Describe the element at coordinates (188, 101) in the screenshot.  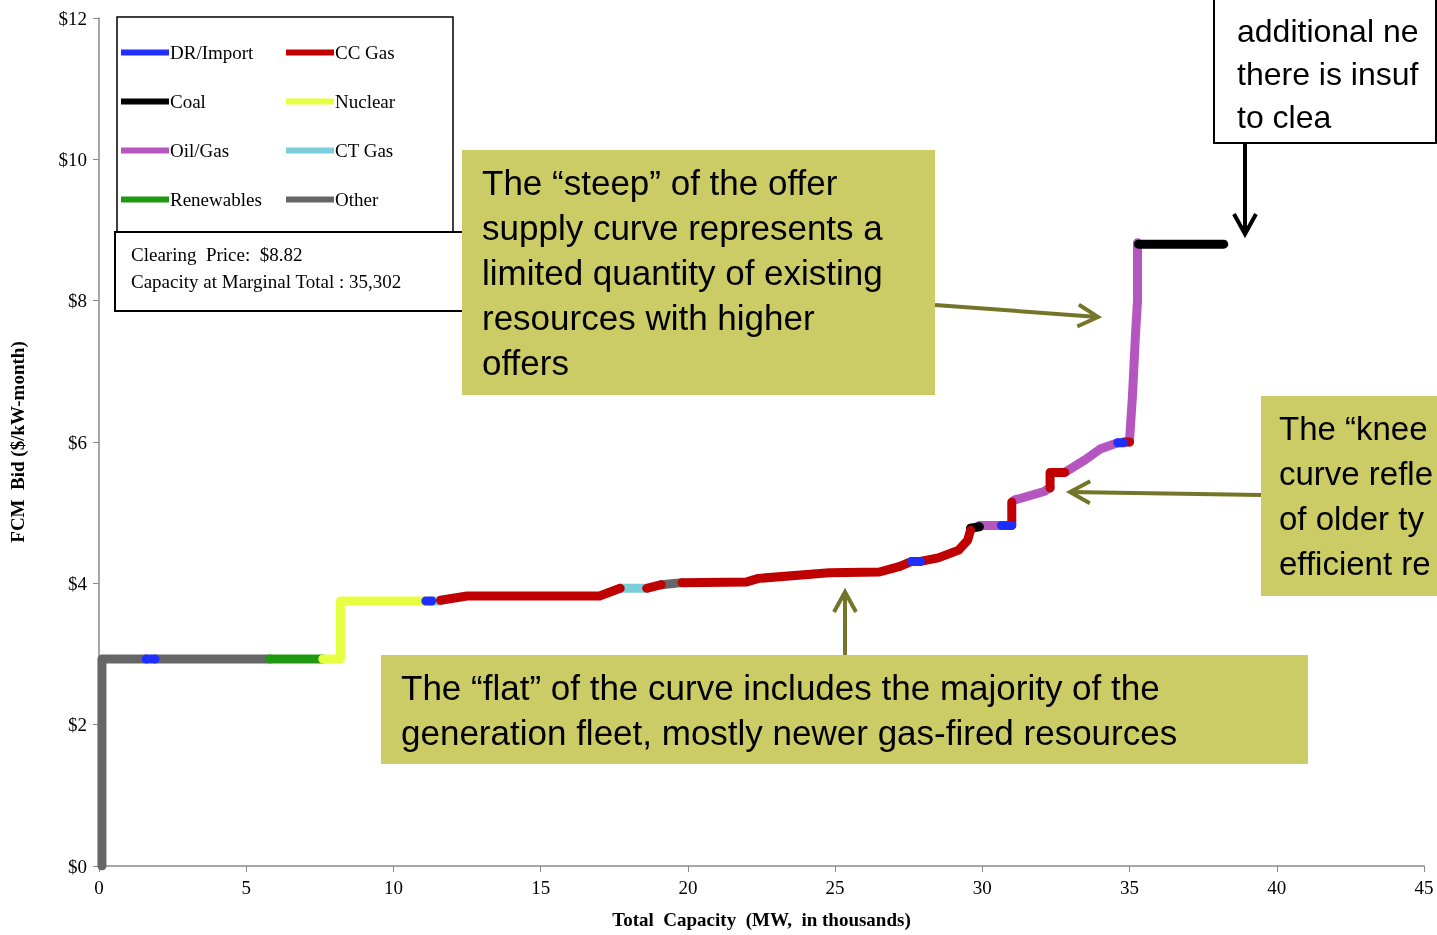
I see `legend-label: Coal` at that location.